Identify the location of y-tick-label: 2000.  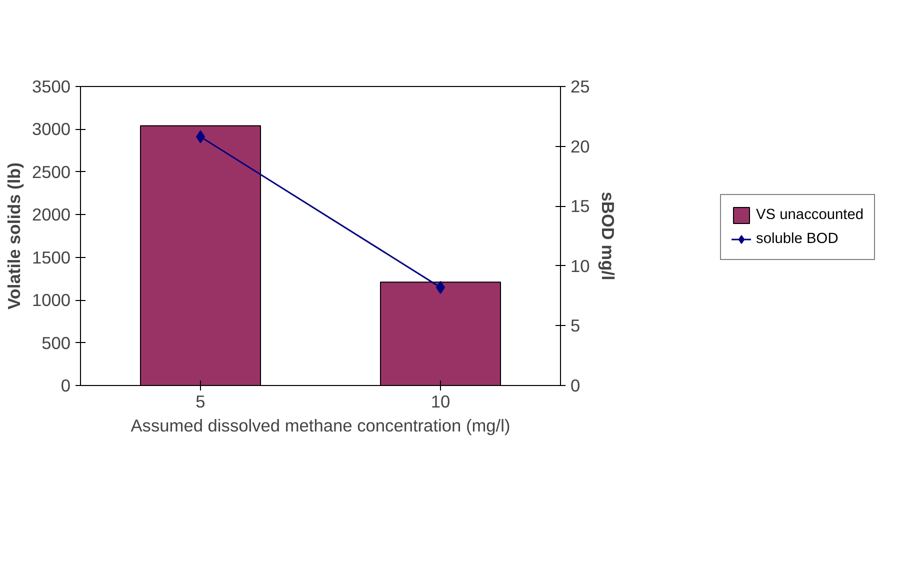
(51, 214).